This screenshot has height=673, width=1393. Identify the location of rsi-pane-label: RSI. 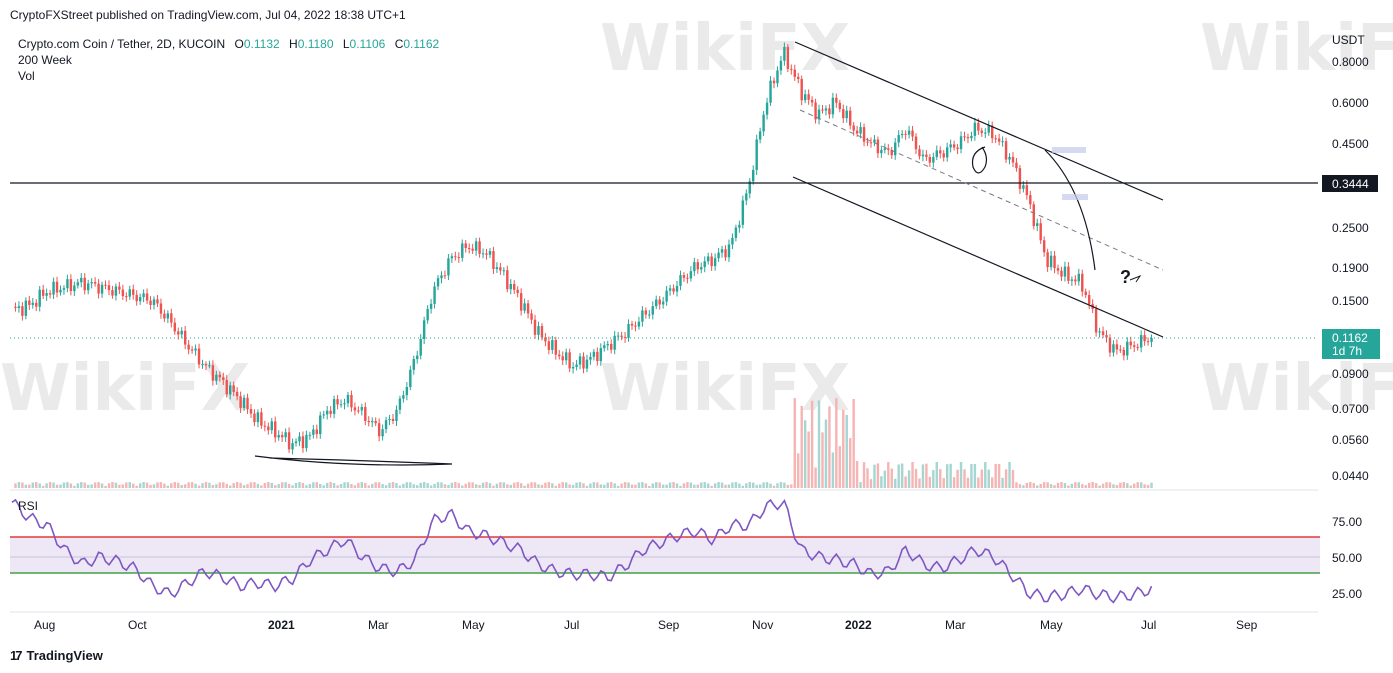
(28, 506).